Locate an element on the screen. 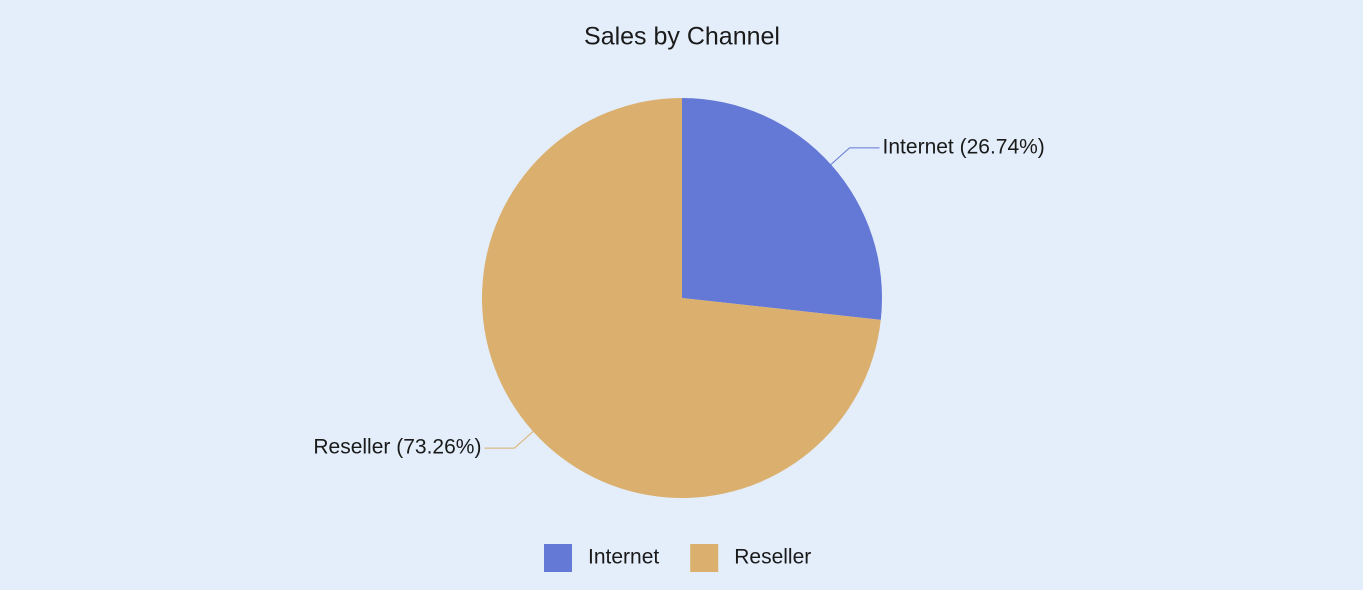 The width and height of the screenshot is (1363, 590). chart-title: Sales by Channel is located at coordinates (682, 37).